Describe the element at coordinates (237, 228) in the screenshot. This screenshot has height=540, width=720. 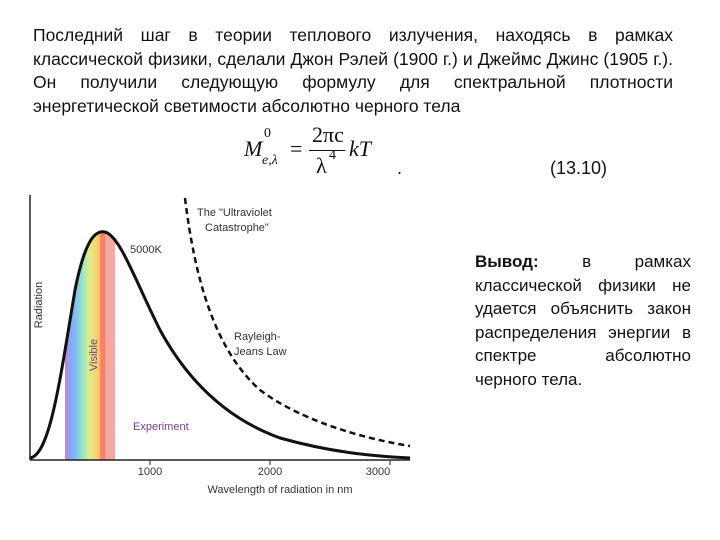
I see `catastrophe-label: Catastrophe"` at that location.